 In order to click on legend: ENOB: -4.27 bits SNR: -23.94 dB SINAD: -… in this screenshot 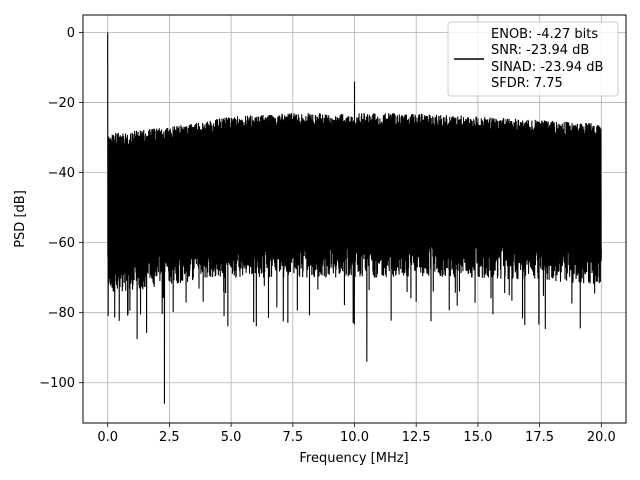, I will do `click(533, 59)`.